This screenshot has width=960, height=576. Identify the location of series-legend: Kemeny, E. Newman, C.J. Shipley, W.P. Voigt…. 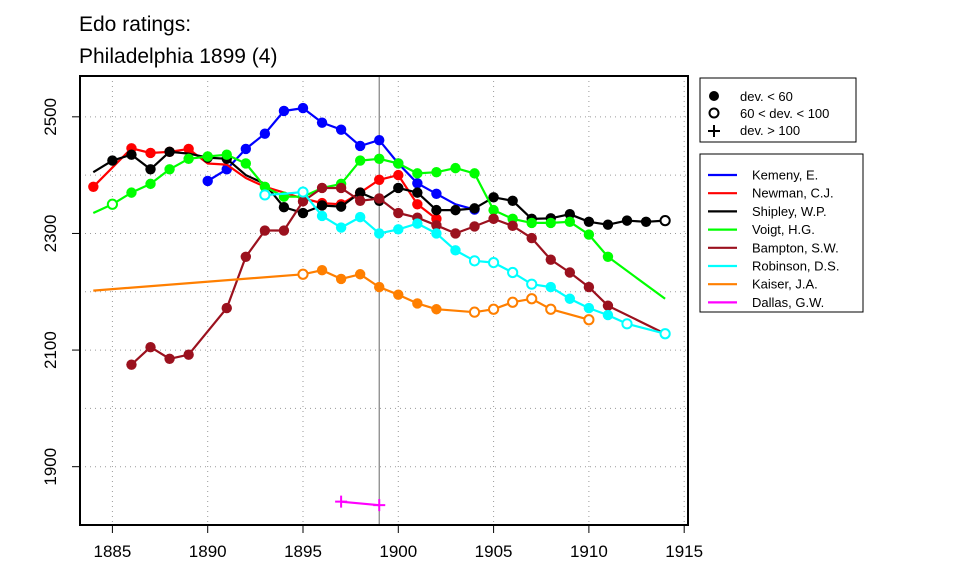
(781, 233).